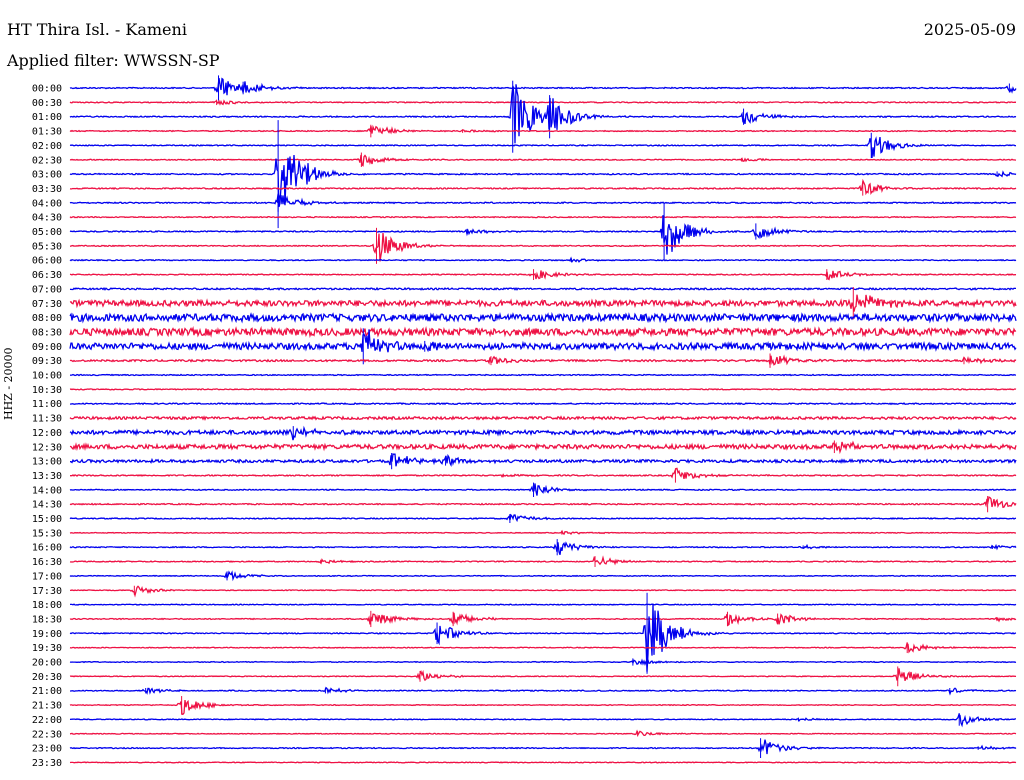  Describe the element at coordinates (47, 749) in the screenshot. I see `row-time-label: 23:00` at that location.